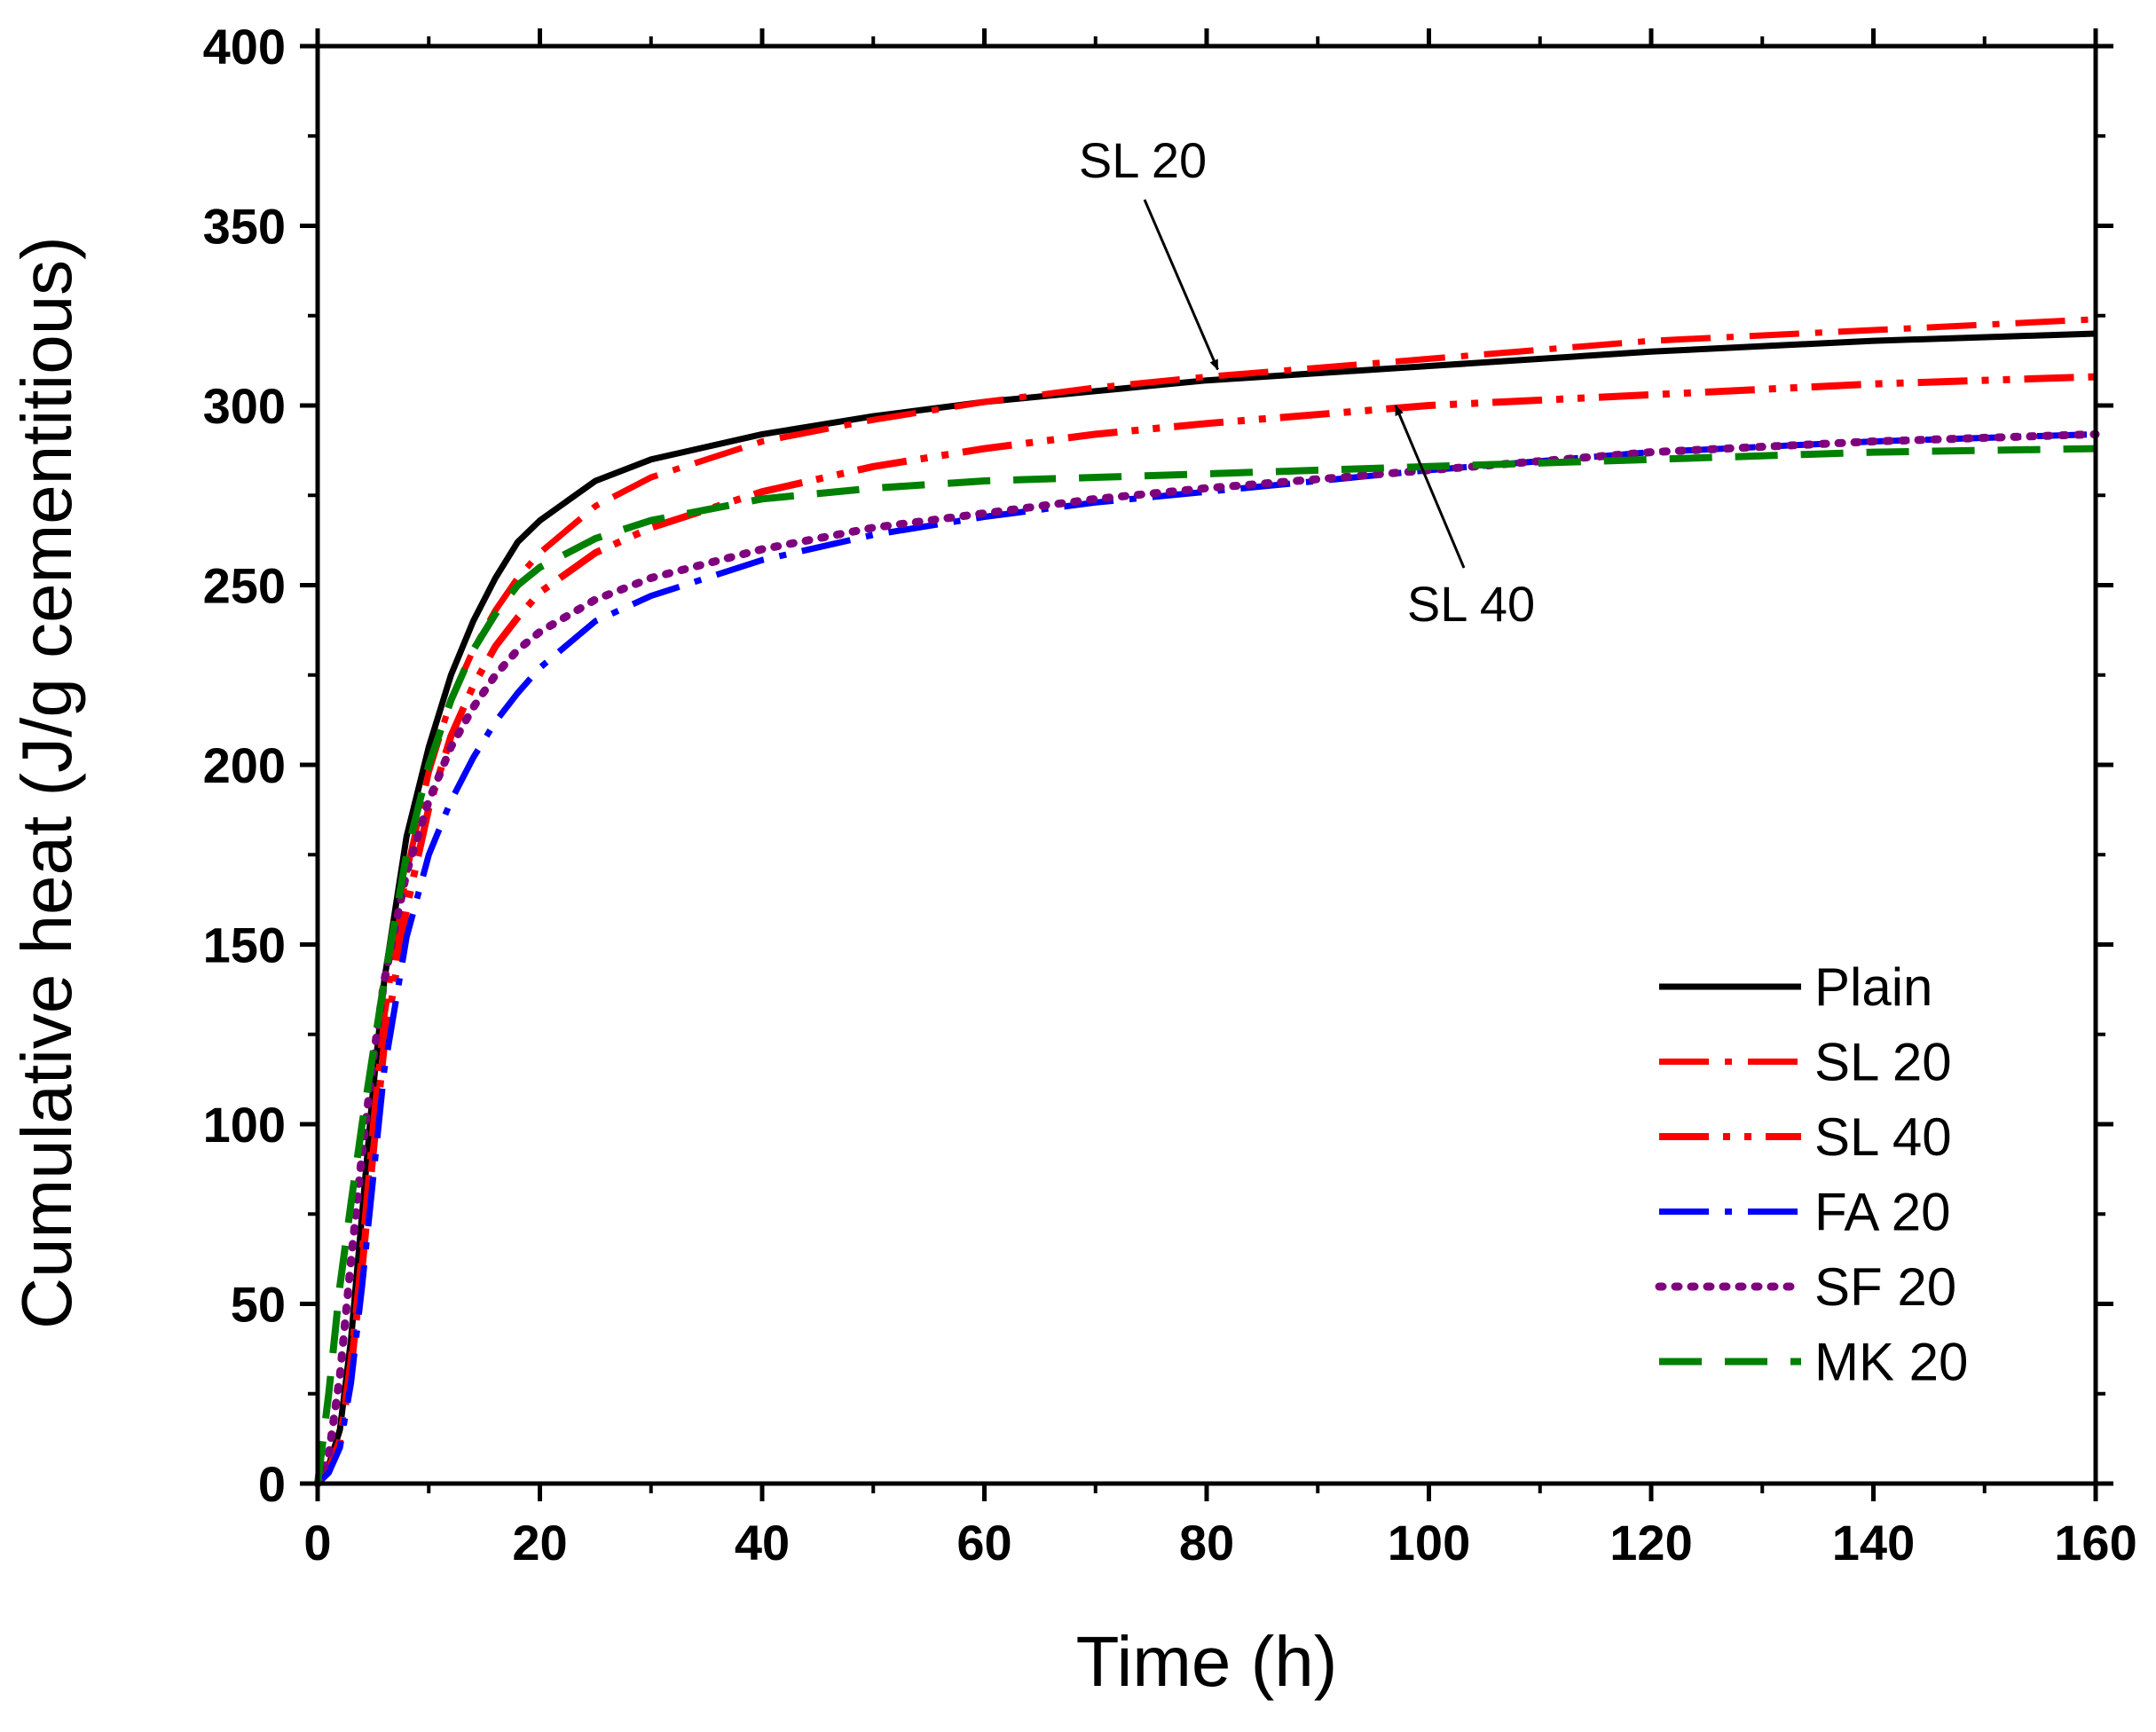 The width and height of the screenshot is (2156, 1732). Describe the element at coordinates (46, 782) in the screenshot. I see `y-axis-title: Cumulative heat (J/g cementitious)` at that location.